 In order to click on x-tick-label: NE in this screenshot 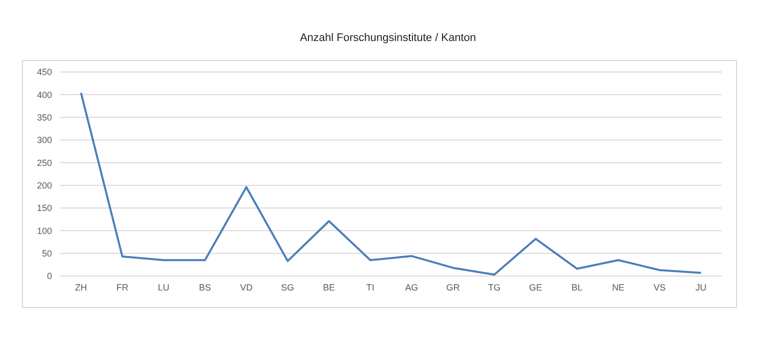, I will do `click(618, 287)`.